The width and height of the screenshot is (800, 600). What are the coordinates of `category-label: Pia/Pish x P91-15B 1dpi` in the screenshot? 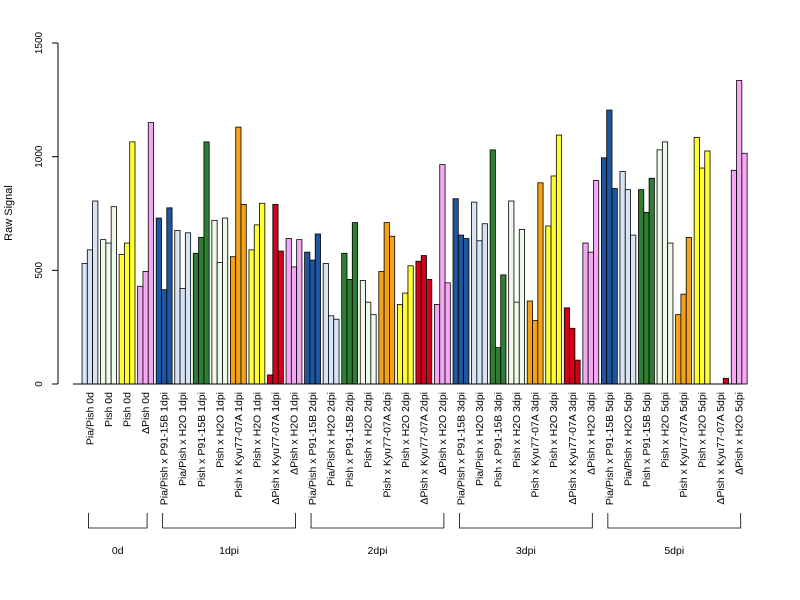 It's located at (165, 448).